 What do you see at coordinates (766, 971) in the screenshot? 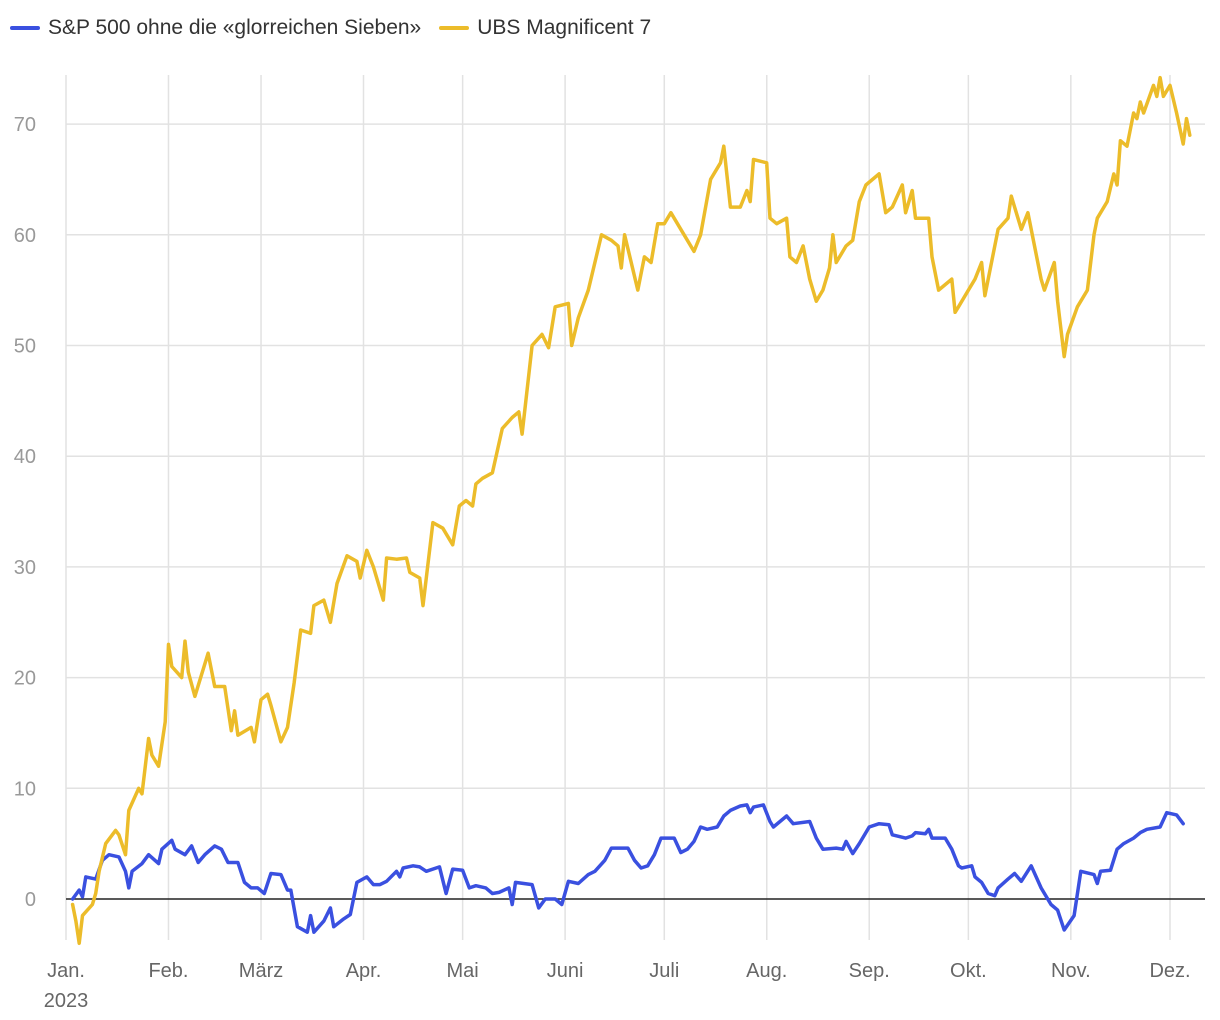
I see `x-tick-label-7: Aug.` at bounding box center [766, 971].